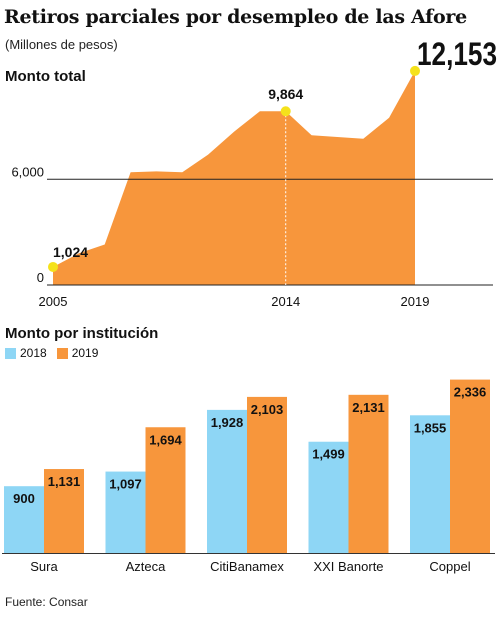  Describe the element at coordinates (348, 566) in the screenshot. I see `category-label: XXI Banorte` at that location.